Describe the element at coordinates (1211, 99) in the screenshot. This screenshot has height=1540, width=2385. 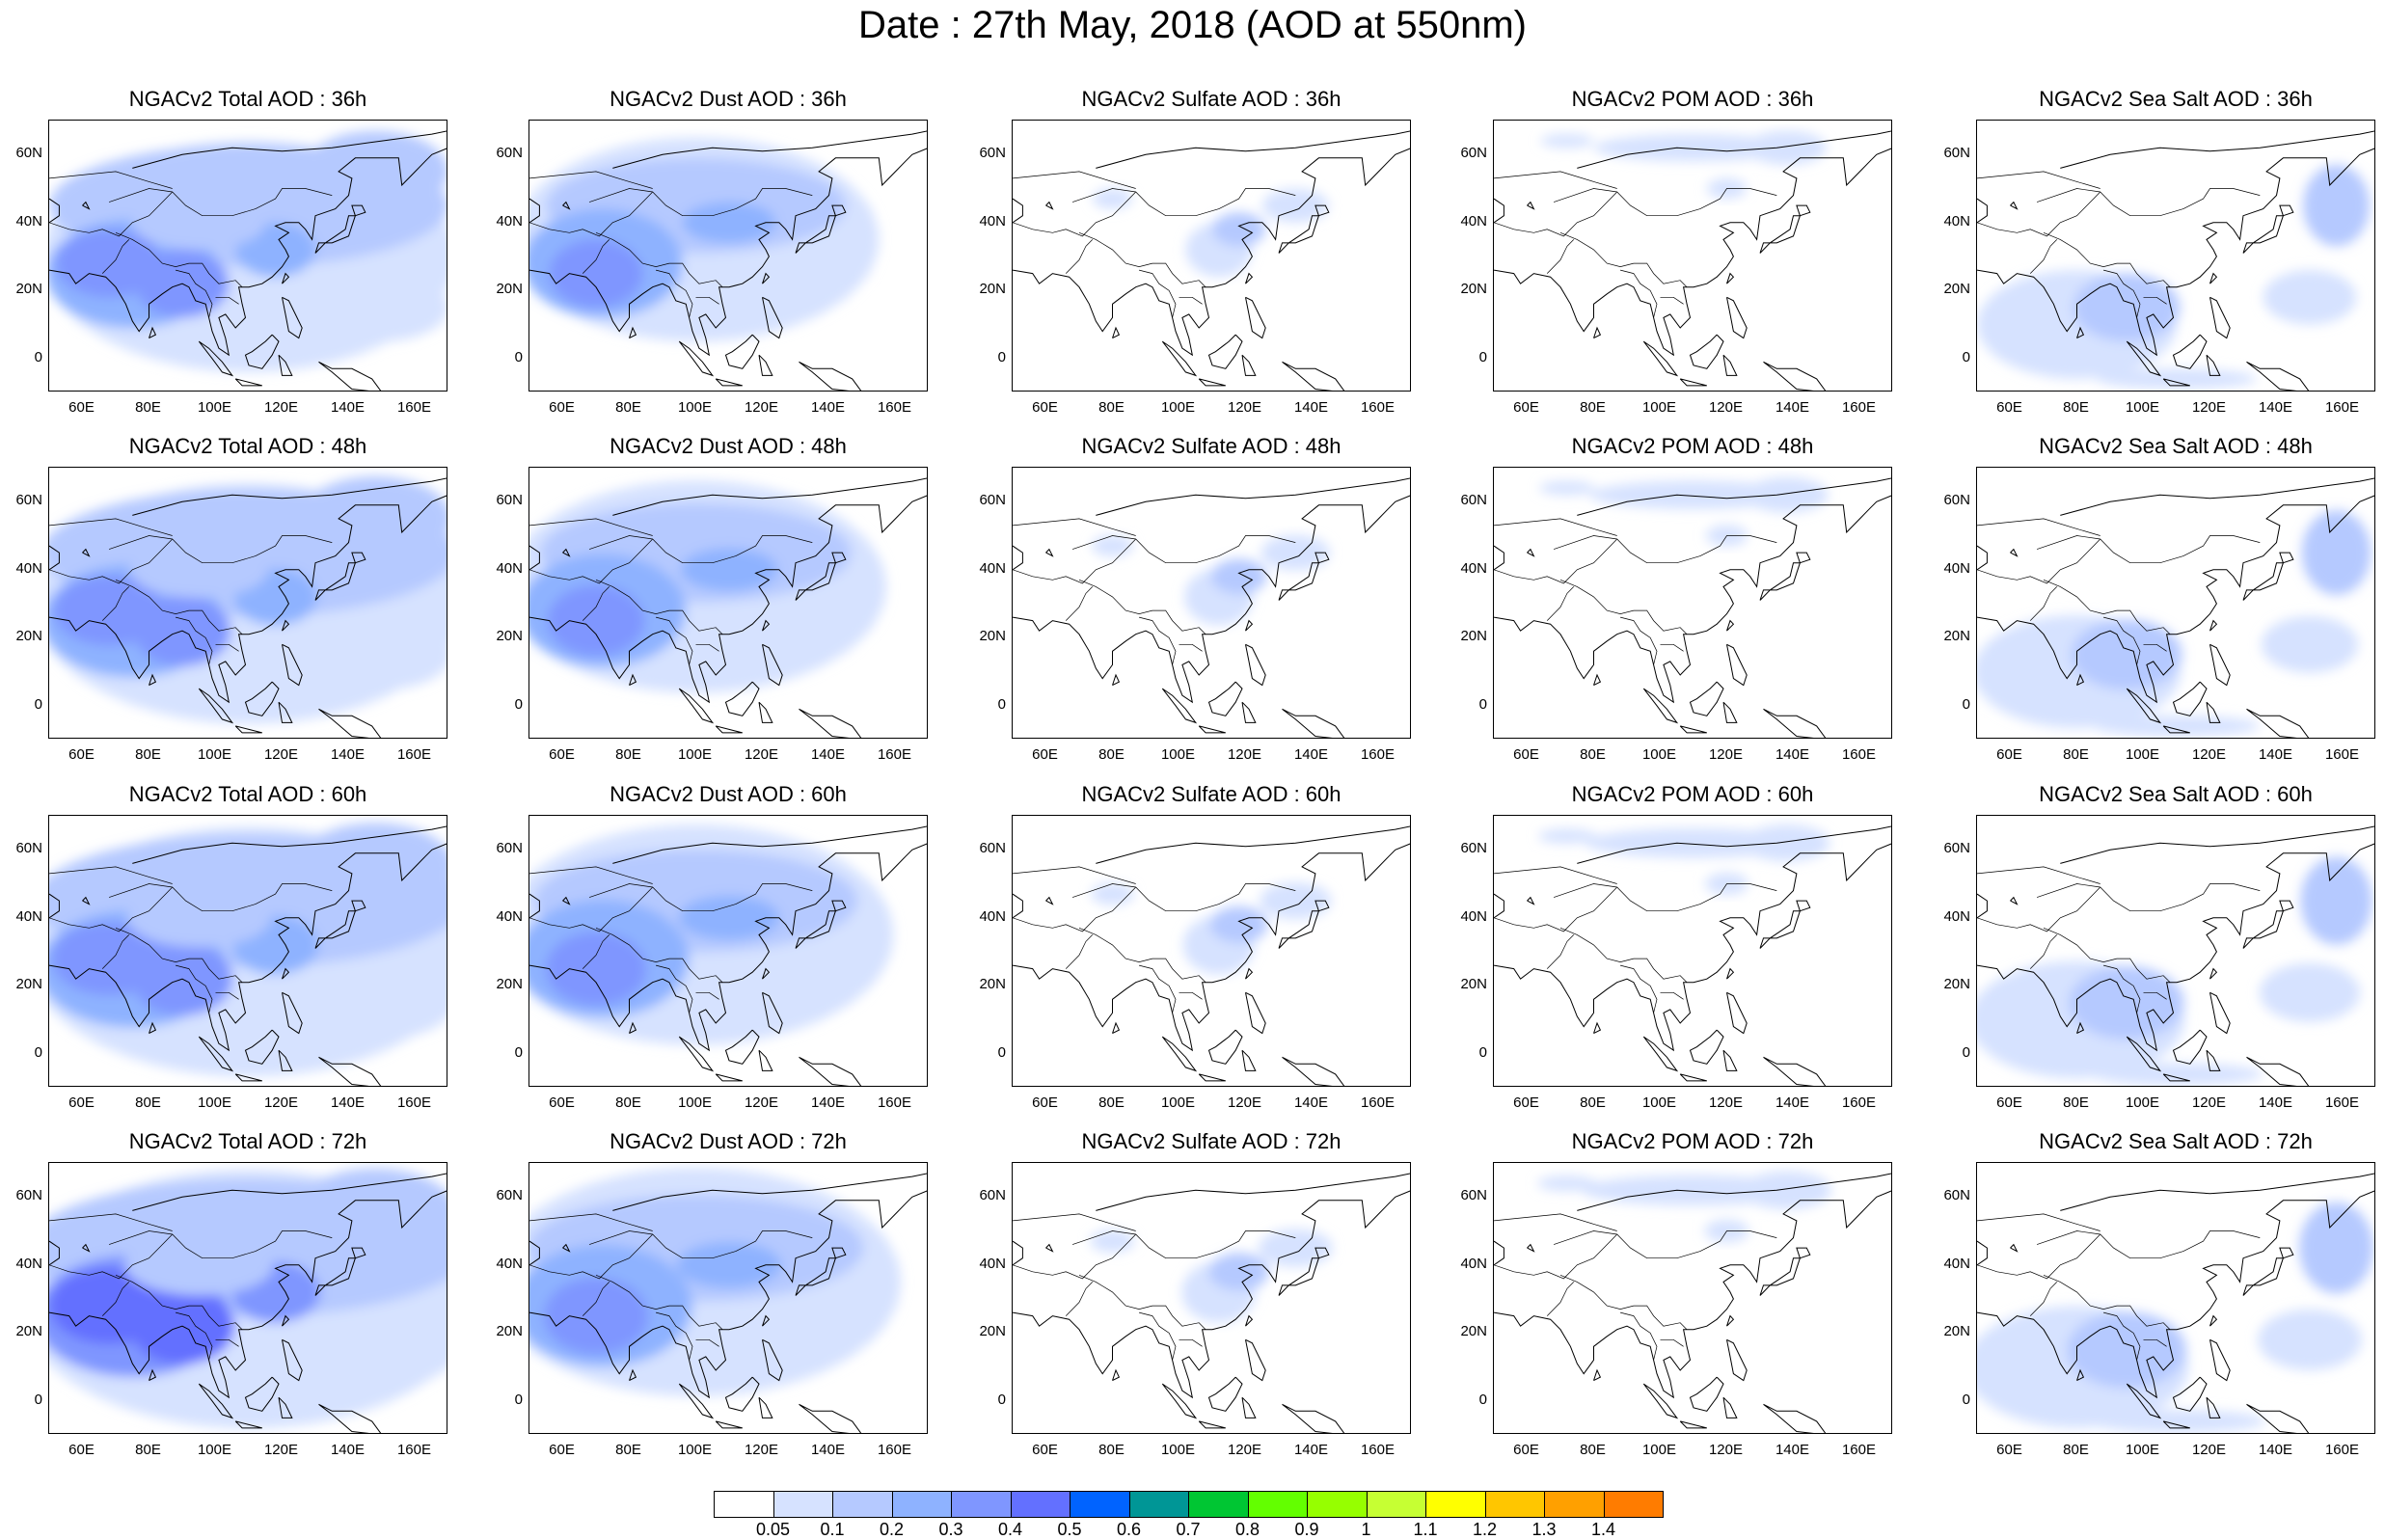
I see `panel-title: NGACv2 Sulfate AOD : 36h` at that location.